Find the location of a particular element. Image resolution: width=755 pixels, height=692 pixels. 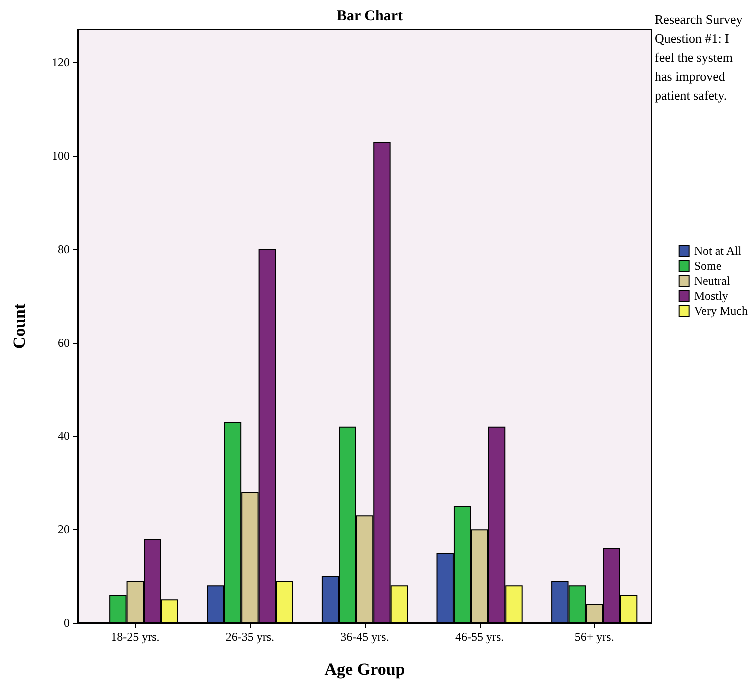

y-tick-label: 120 is located at coordinates (61, 63).